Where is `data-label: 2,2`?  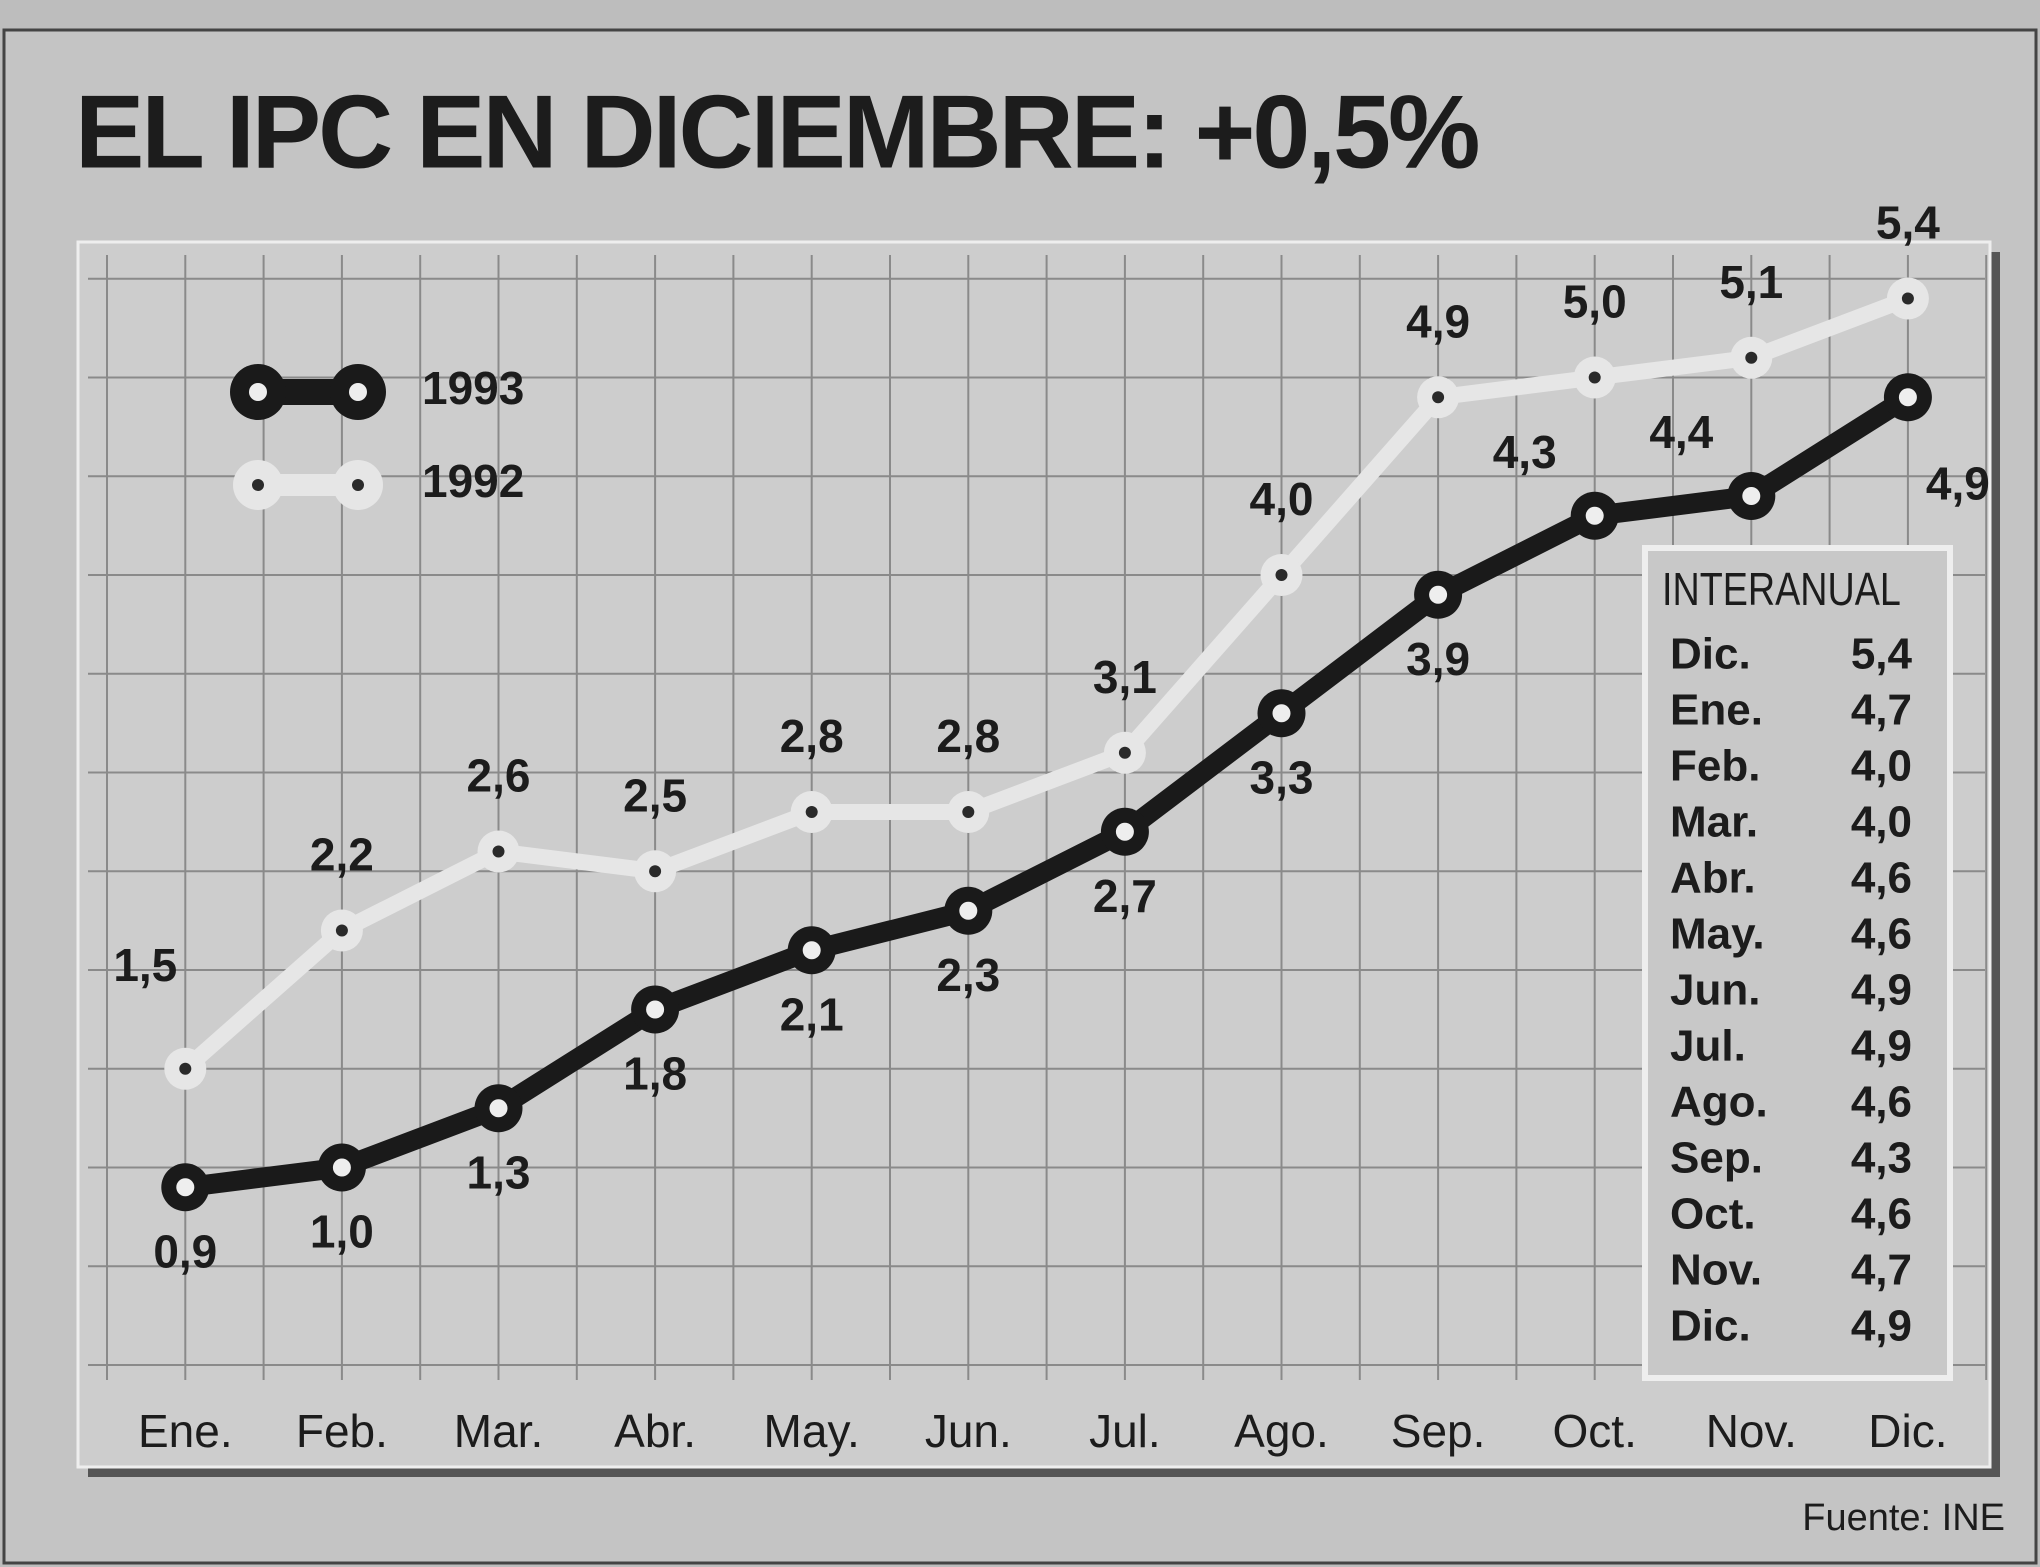 data-label: 2,2 is located at coordinates (342, 855).